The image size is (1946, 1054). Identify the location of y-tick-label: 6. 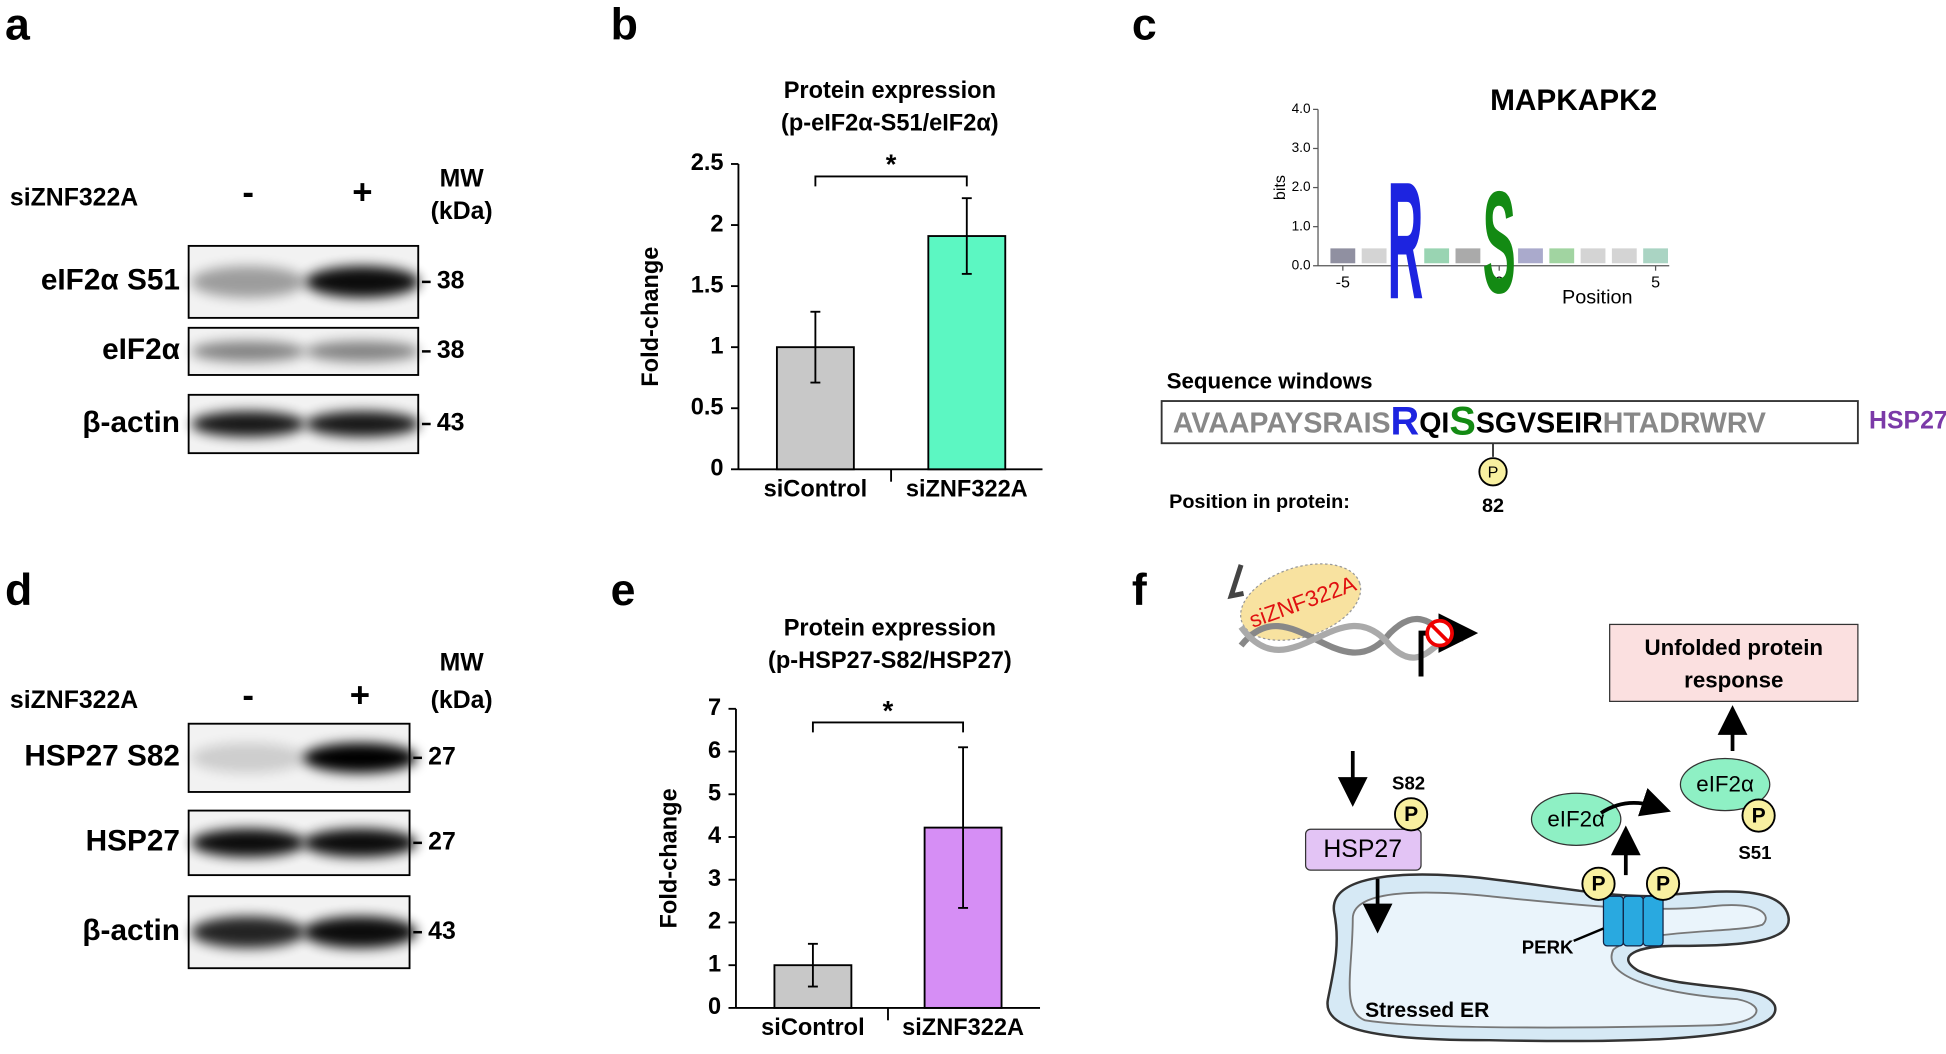
(714, 750).